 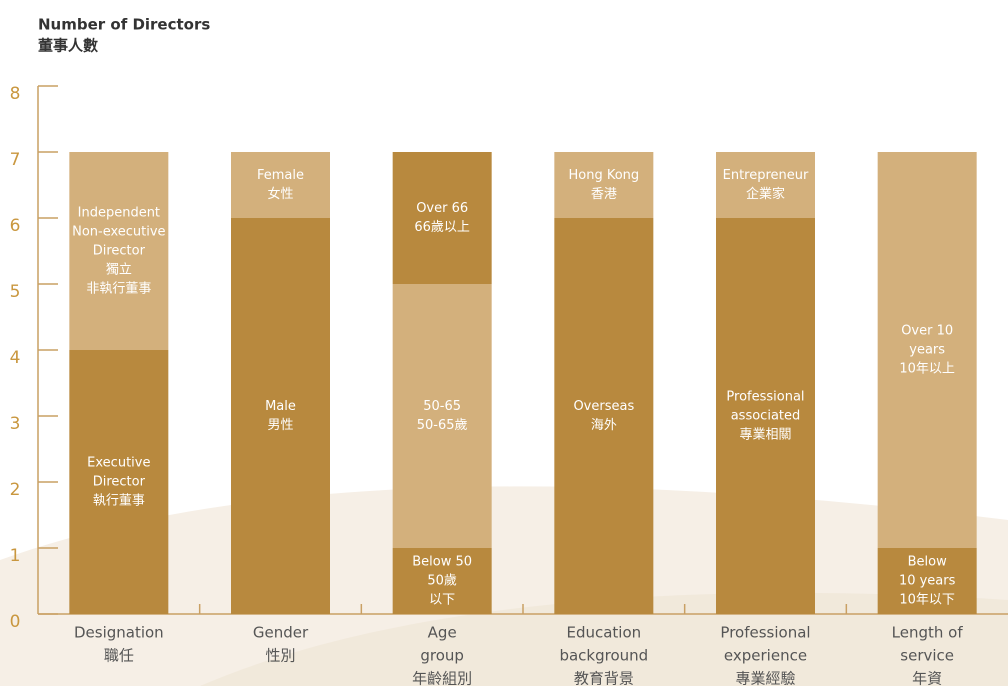 What do you see at coordinates (766, 175) in the screenshot?
I see `segment-label: Entrepreneur` at bounding box center [766, 175].